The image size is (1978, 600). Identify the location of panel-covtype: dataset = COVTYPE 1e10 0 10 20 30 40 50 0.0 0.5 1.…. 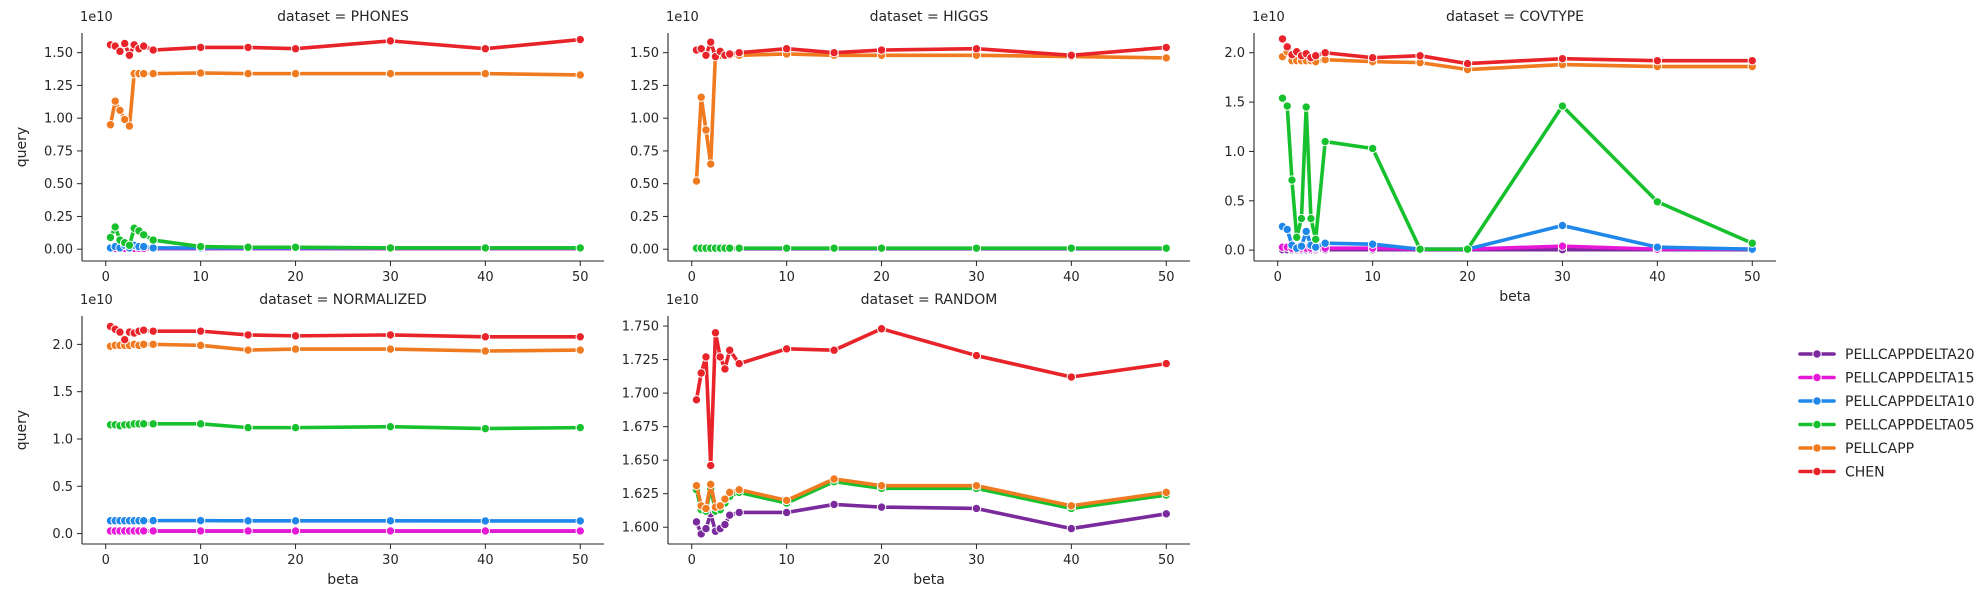
(1500, 157).